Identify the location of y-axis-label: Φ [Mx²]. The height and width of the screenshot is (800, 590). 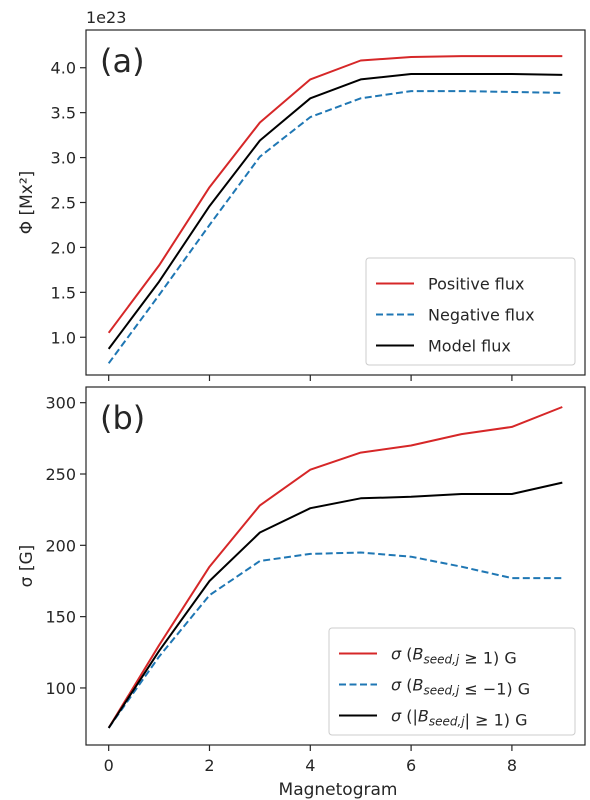
(27, 203).